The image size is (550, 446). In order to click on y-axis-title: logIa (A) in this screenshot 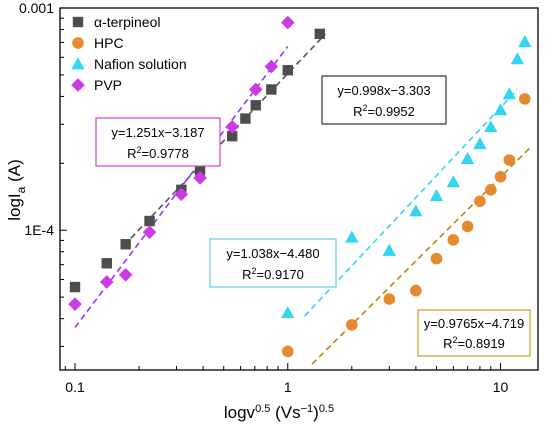, I will do `click(16, 190)`.